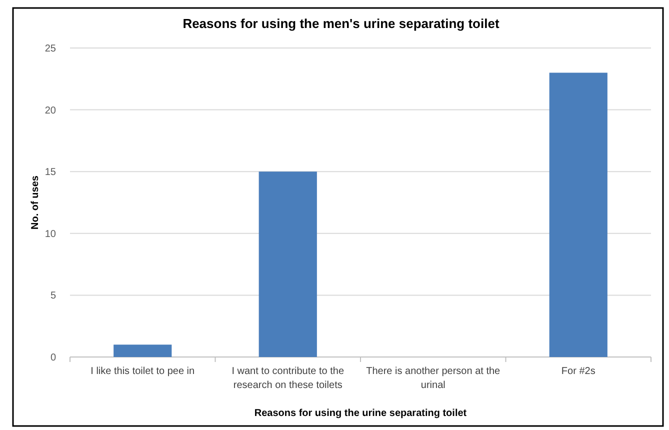 The image size is (669, 430). What do you see at coordinates (53, 358) in the screenshot?
I see `y-tick-label: 0` at bounding box center [53, 358].